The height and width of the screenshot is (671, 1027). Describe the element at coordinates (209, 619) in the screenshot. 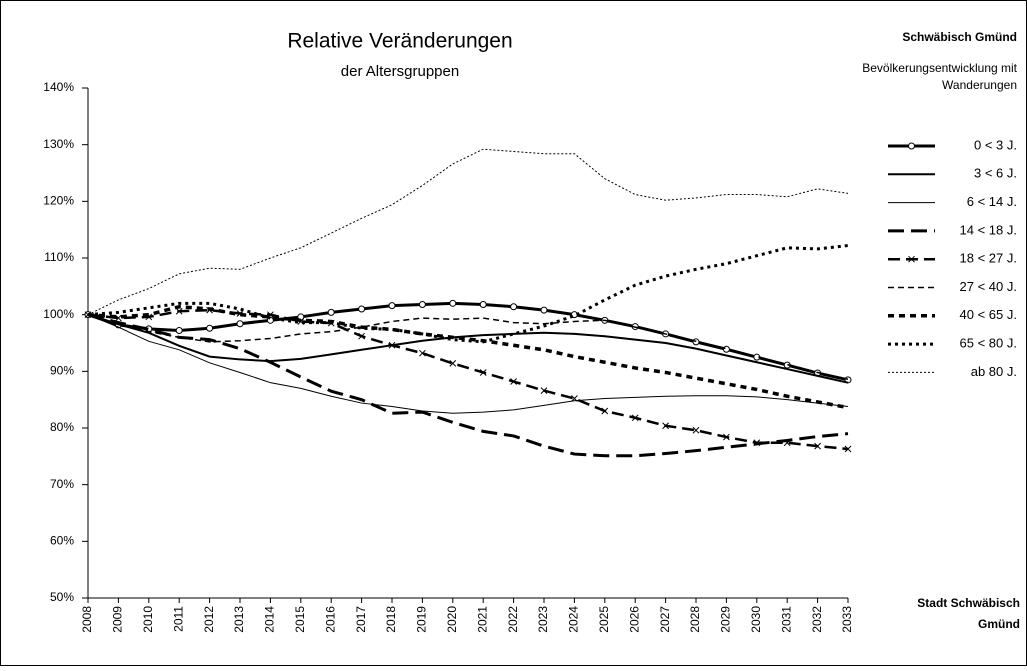

I see `x-tick-label: 2012` at that location.